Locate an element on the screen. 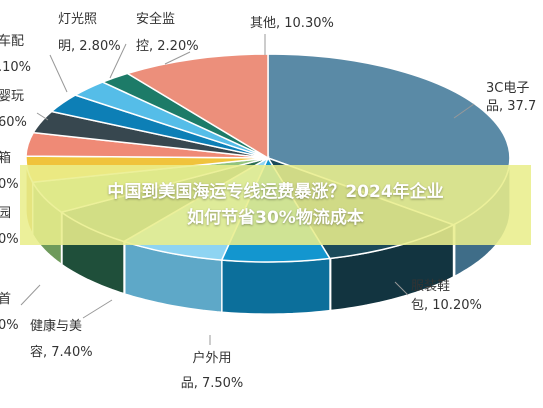 This screenshot has height=408, width=543. slice-label-8-line-1: 60% is located at coordinates (13, 122).